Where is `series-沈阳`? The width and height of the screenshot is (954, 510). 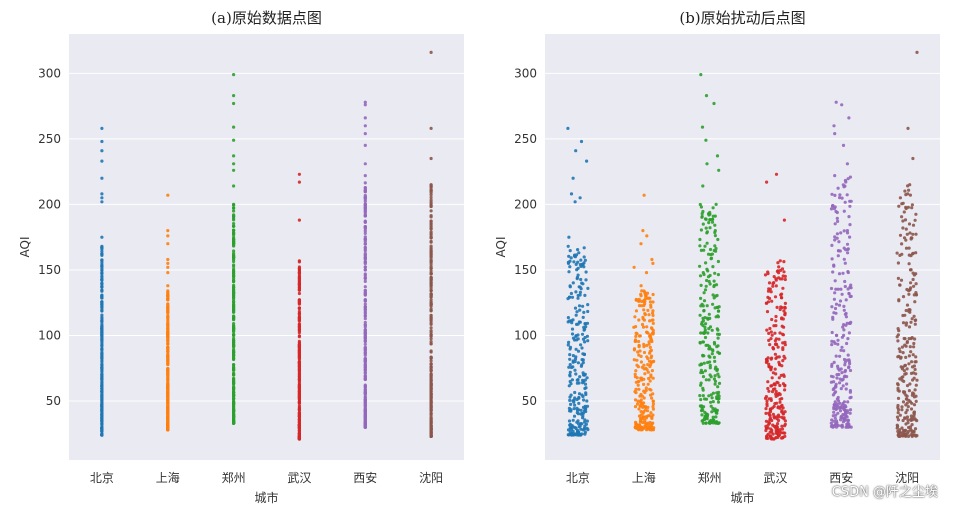
series-沈阳 is located at coordinates (431, 244).